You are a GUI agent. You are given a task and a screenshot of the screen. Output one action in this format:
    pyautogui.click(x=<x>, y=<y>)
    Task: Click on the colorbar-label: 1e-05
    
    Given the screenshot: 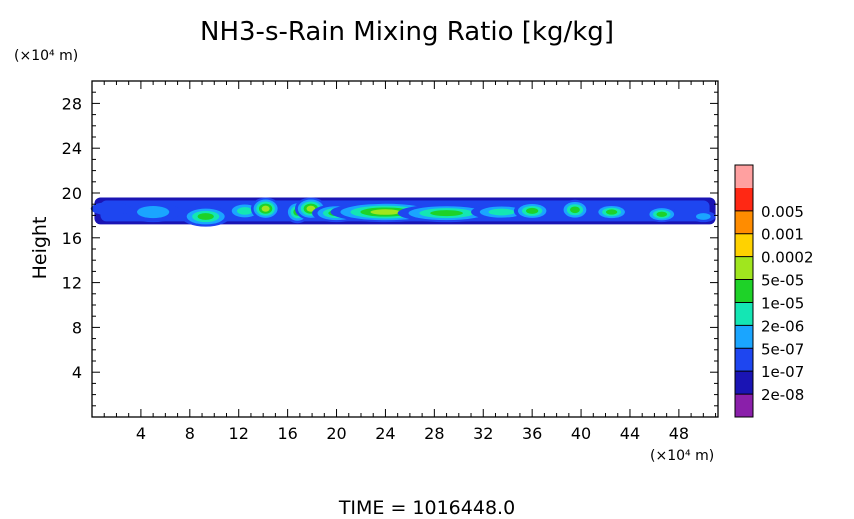 What is the action you would take?
    pyautogui.click(x=782, y=303)
    